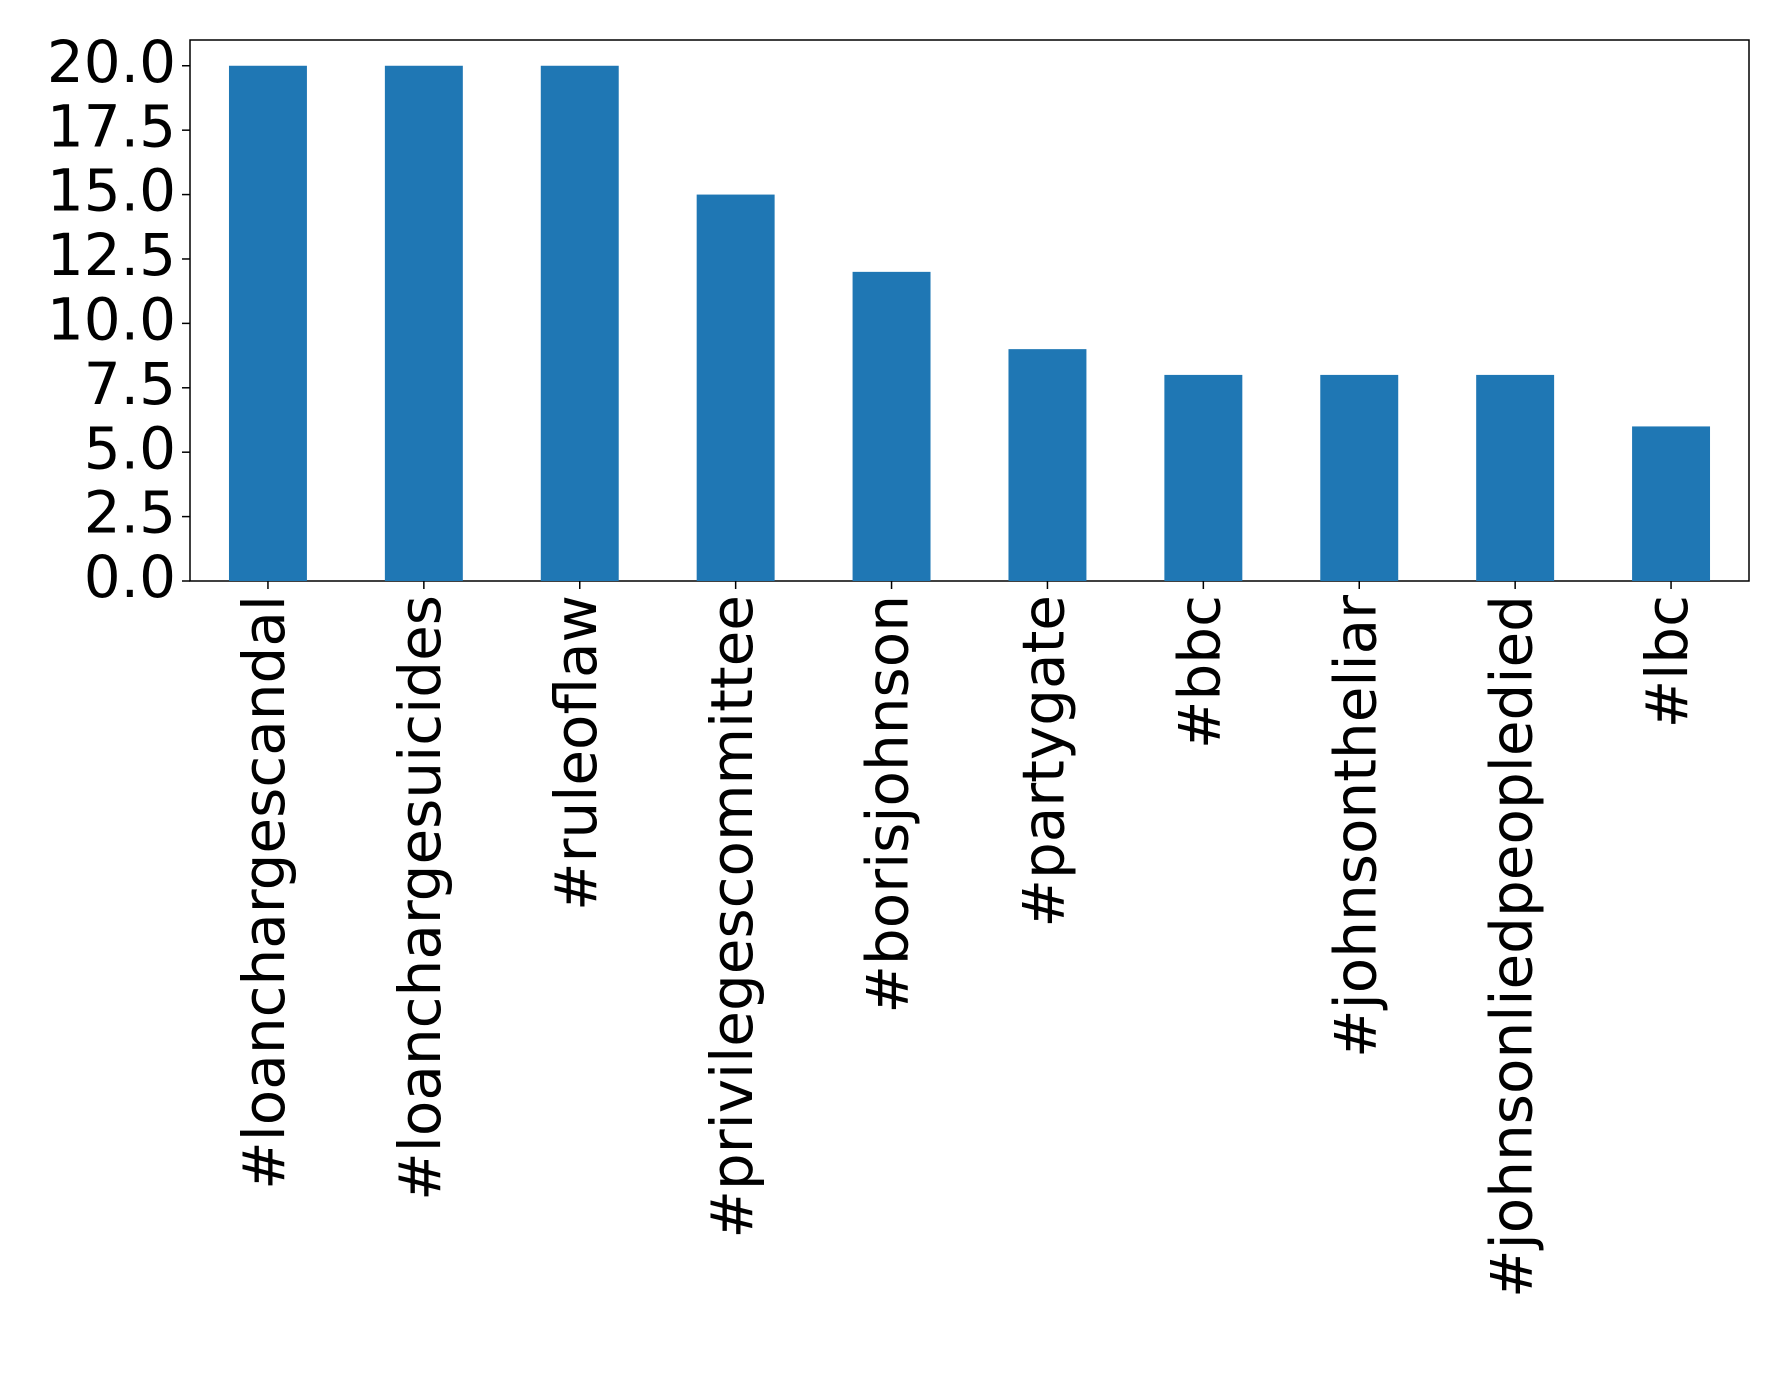  Describe the element at coordinates (111, 126) in the screenshot. I see `y-tick-label: 17.5` at that location.